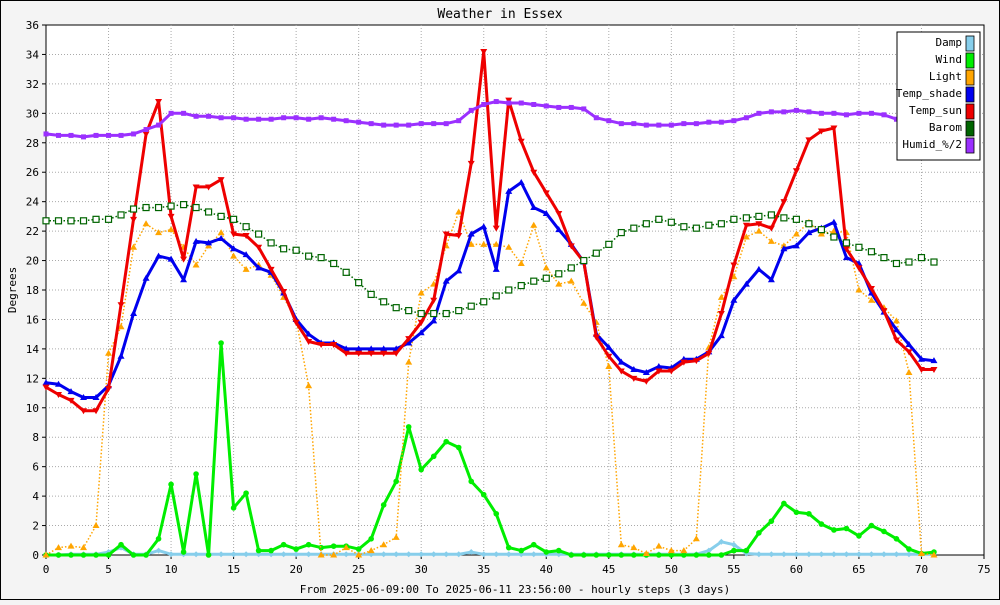 The height and width of the screenshot is (605, 1000). Describe the element at coordinates (46, 569) in the screenshot. I see `x-tick-label: 0` at that location.